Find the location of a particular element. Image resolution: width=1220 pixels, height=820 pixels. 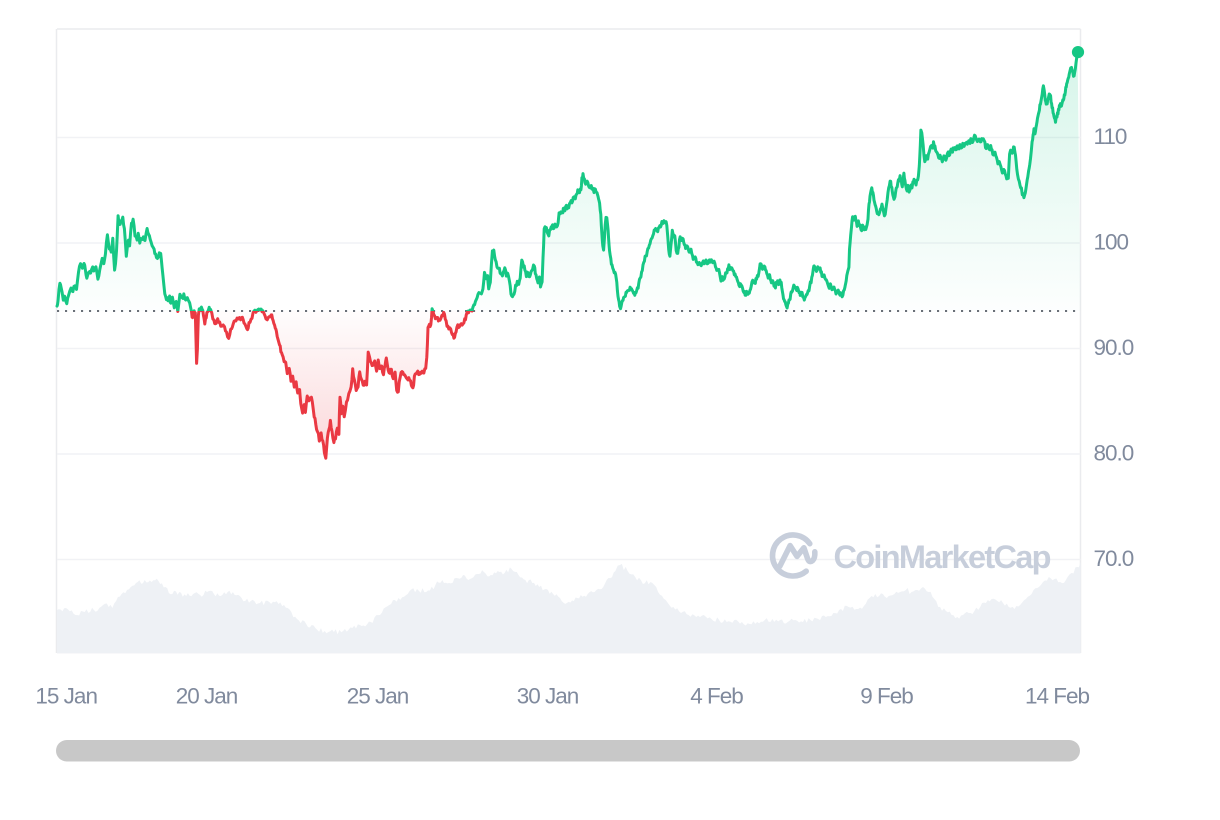

svg-text: 110 is located at coordinates (1110, 136).